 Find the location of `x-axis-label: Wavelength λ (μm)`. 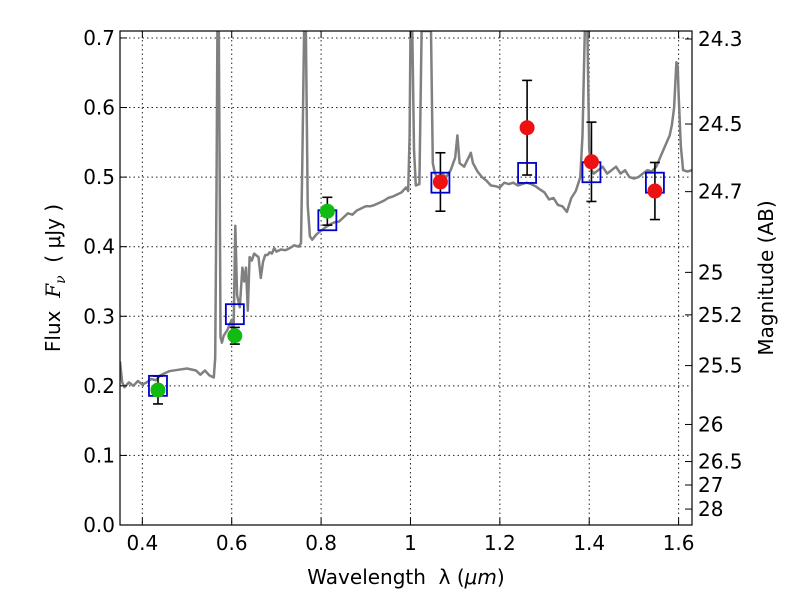

x-axis-label: Wavelength λ (μm) is located at coordinates (405, 577).